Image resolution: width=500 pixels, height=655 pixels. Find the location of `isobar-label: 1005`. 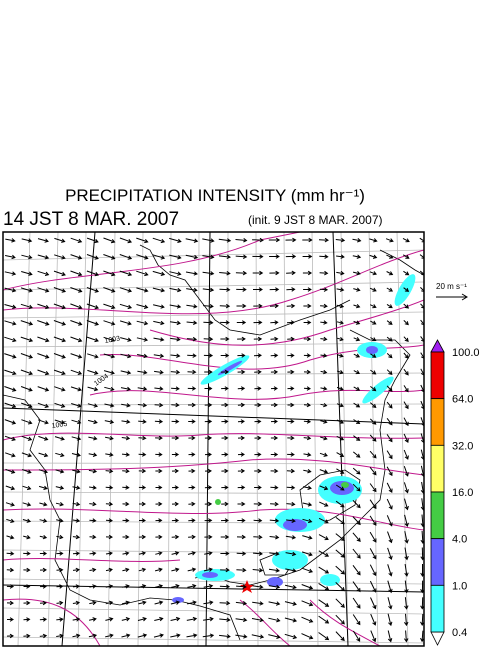

isobar-label: 1005 is located at coordinates (59, 425).